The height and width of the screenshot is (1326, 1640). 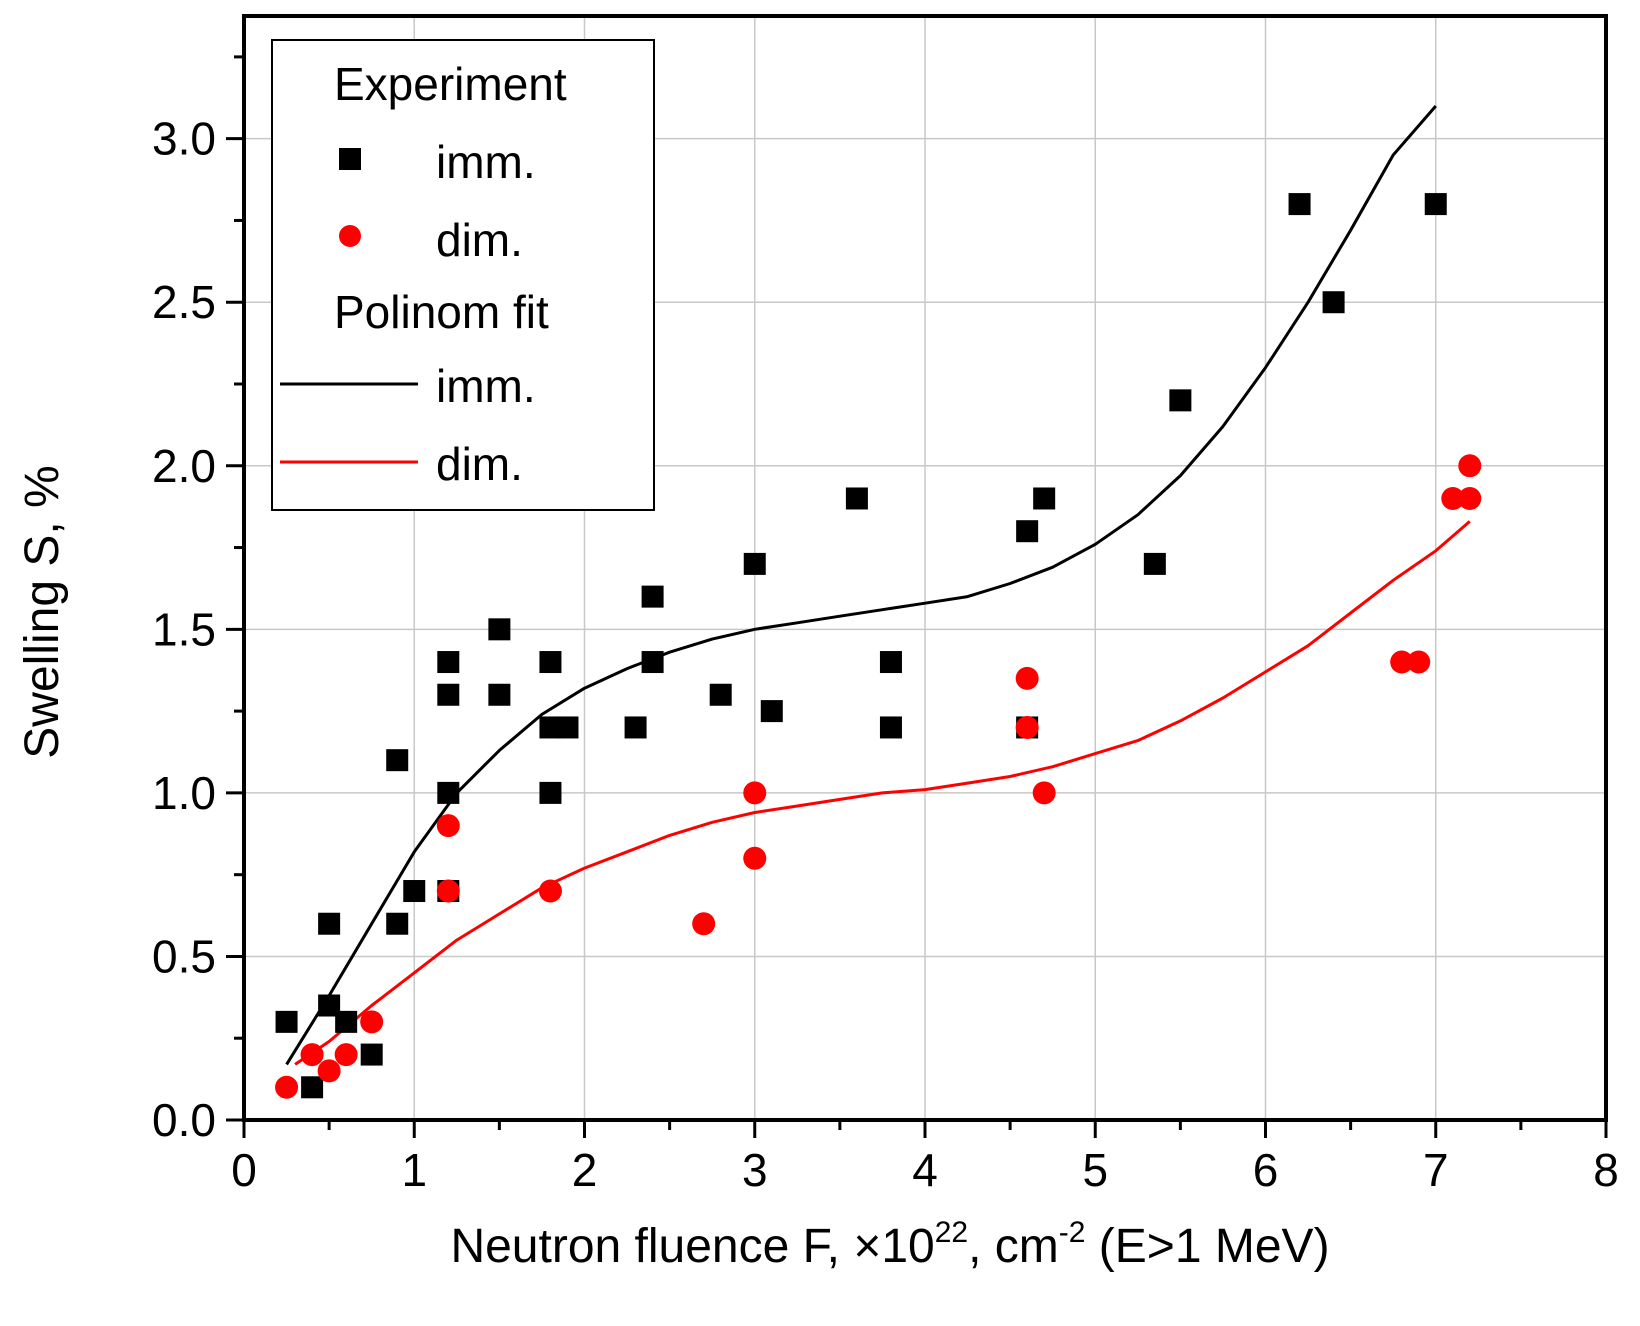 What do you see at coordinates (1606, 1170) in the screenshot?
I see `x-tick-label: 8` at bounding box center [1606, 1170].